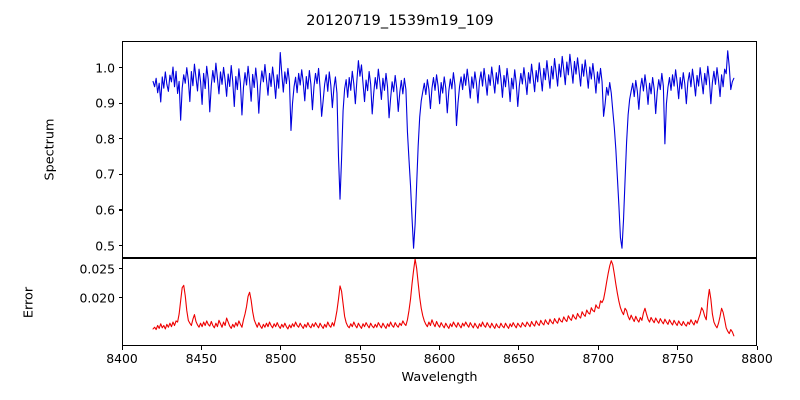 The width and height of the screenshot is (800, 400). I want to click on x-tick-label: 8450, so click(201, 358).